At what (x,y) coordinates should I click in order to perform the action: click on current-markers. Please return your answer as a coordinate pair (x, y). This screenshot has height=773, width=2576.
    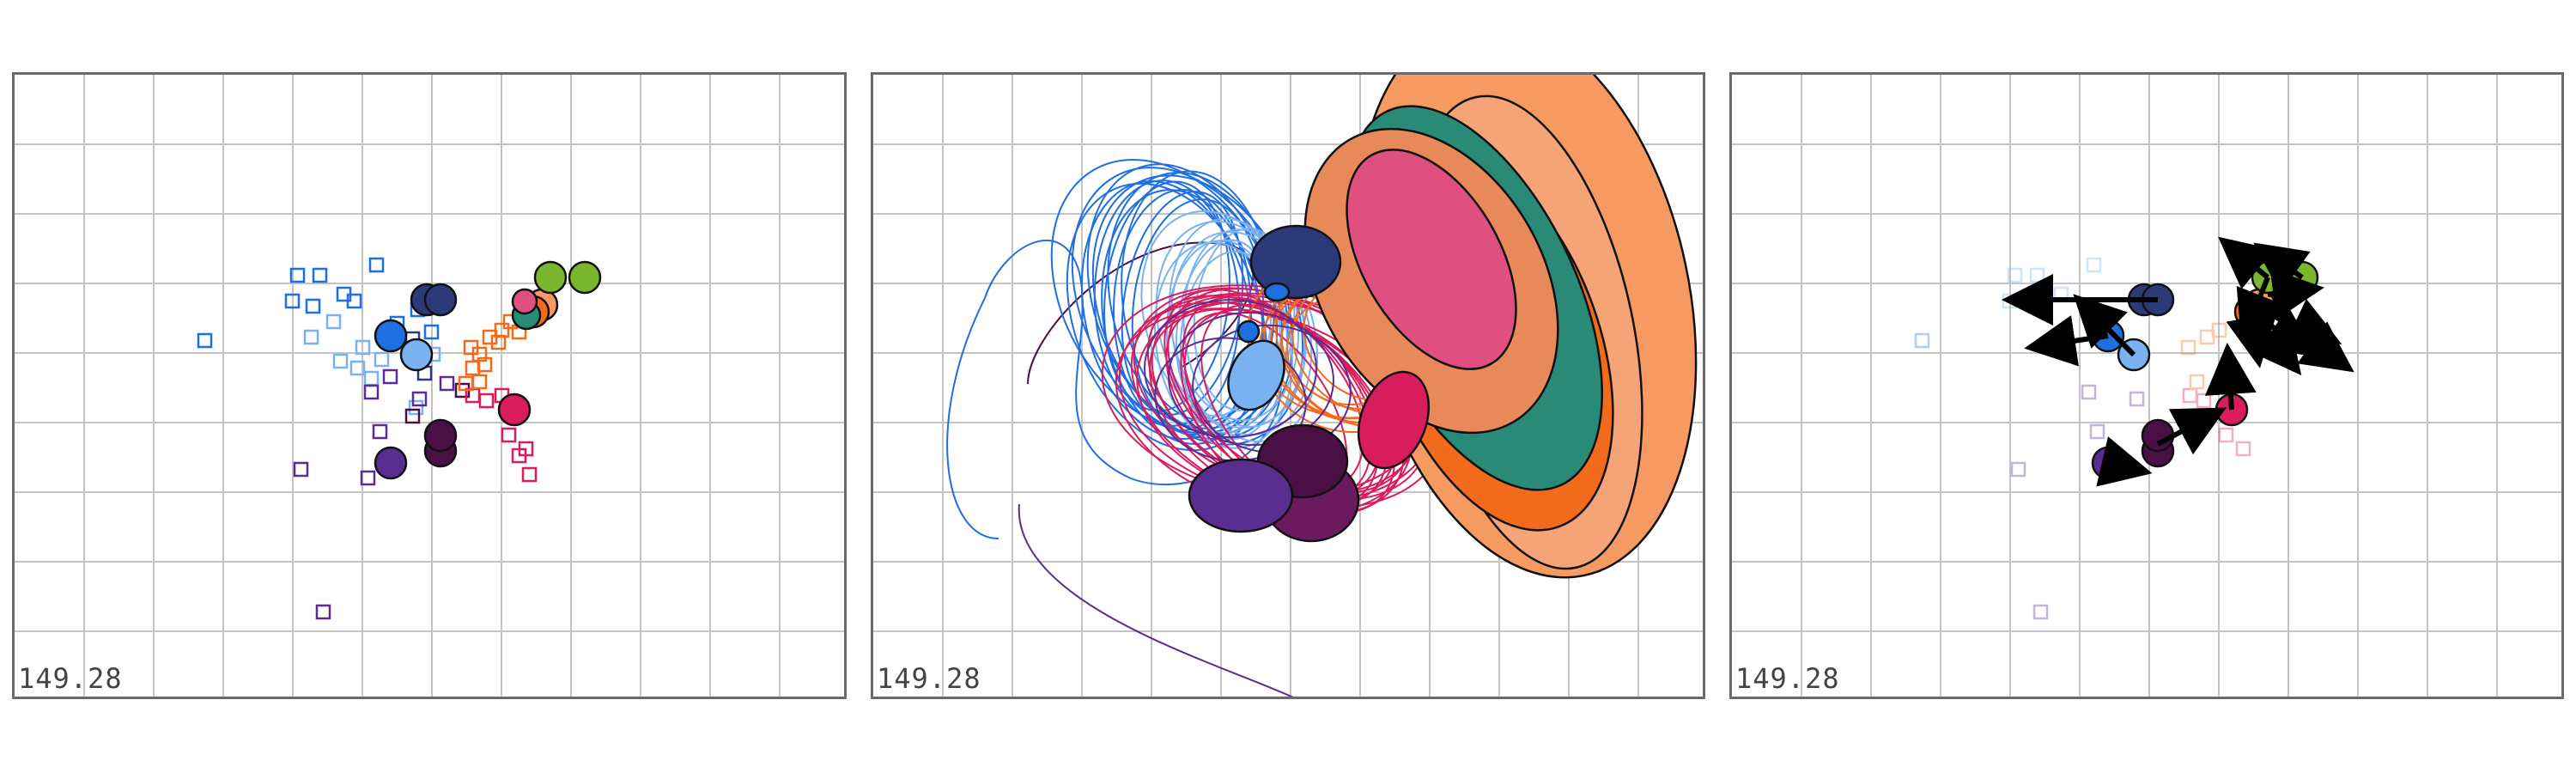
    Looking at the image, I should click on (488, 370).